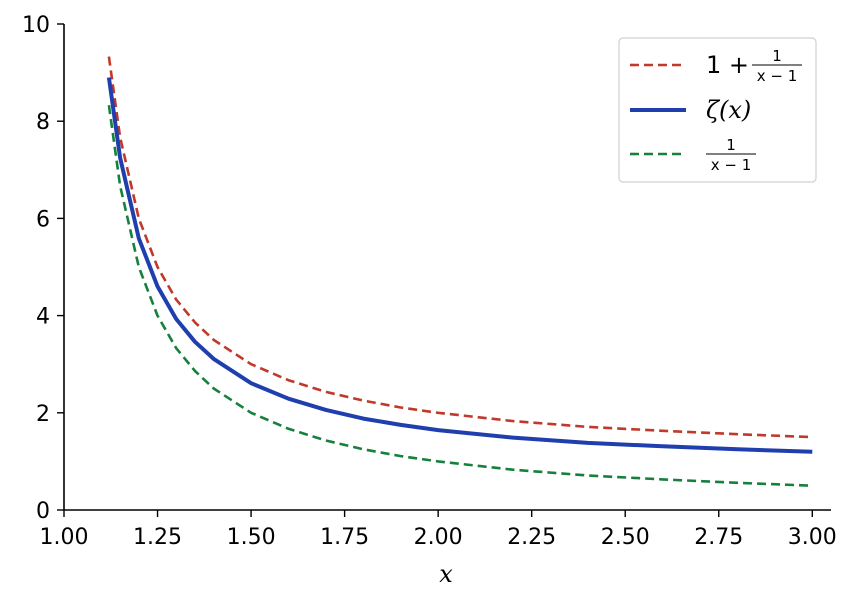 This screenshot has width=857, height=602. What do you see at coordinates (43, 122) in the screenshot?
I see `y-tick-label: 8` at bounding box center [43, 122].